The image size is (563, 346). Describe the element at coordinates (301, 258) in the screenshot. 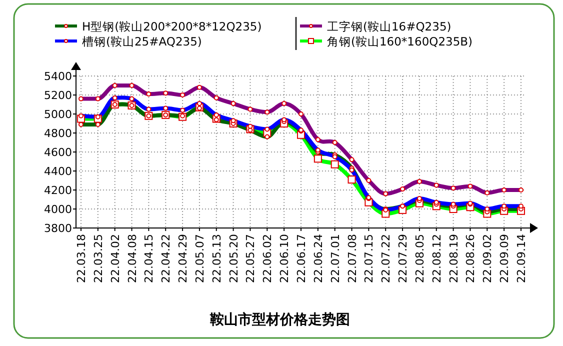

I see `x-tick-label: 22.06.17` at that location.